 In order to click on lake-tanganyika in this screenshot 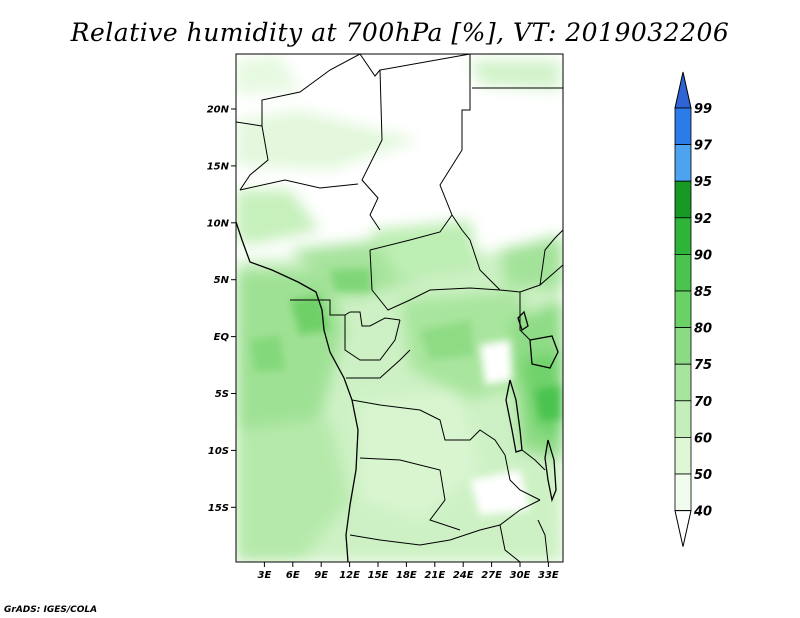, I will do `click(514, 416)`.